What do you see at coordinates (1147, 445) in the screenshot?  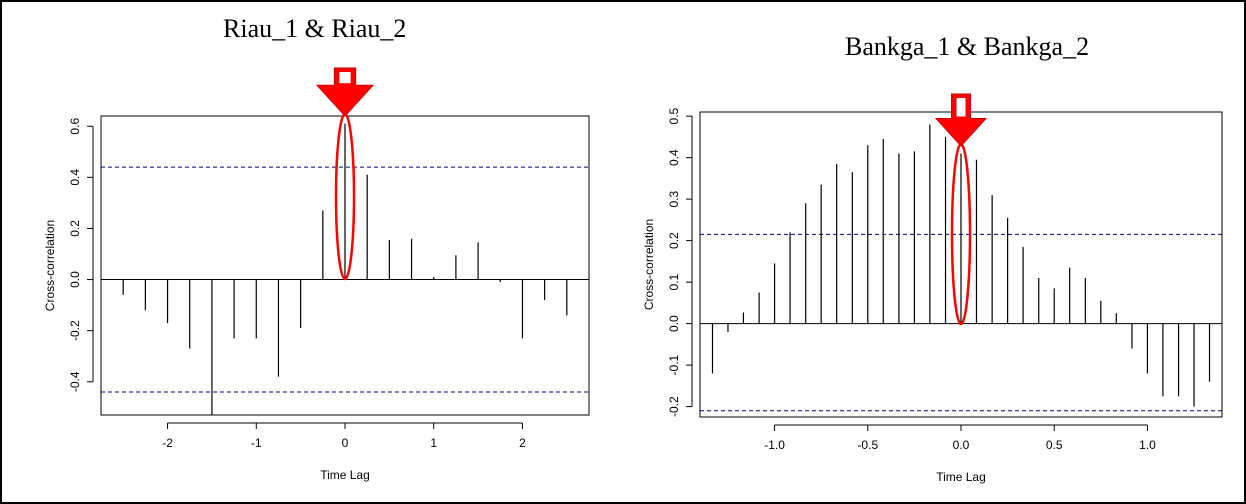 I see `right-x-tick-label-4: 1.0` at bounding box center [1147, 445].